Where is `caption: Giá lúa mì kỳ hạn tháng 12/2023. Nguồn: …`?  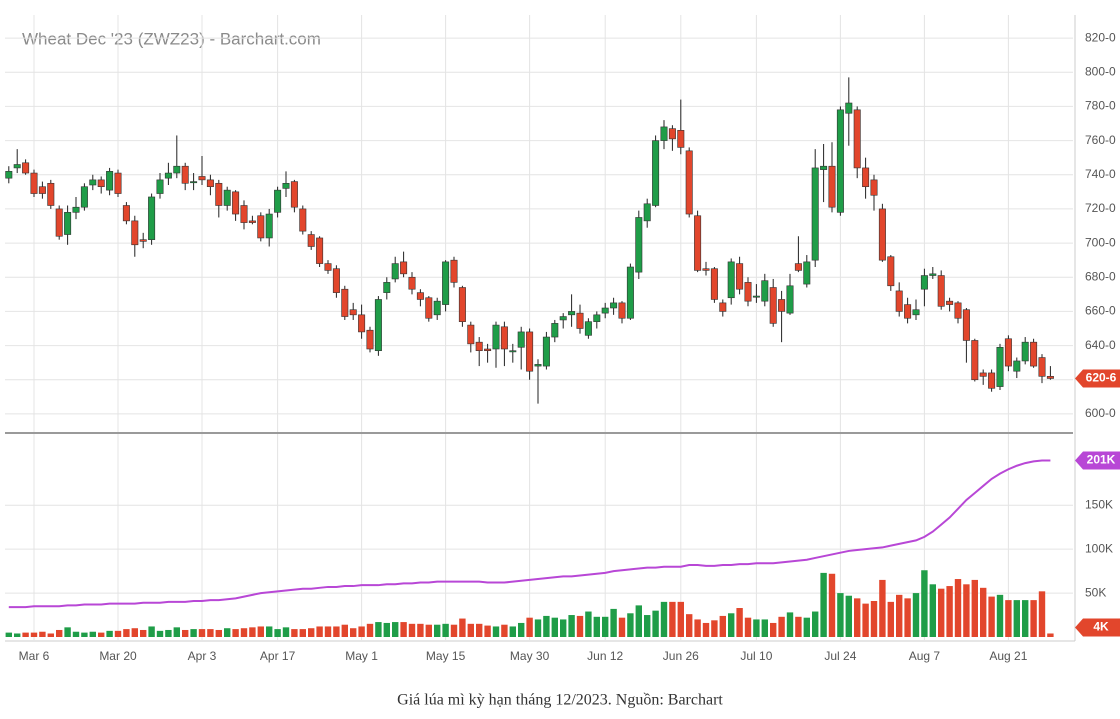 caption: Giá lúa mì kỳ hạn tháng 12/2023. Nguồn: … is located at coordinates (560, 700).